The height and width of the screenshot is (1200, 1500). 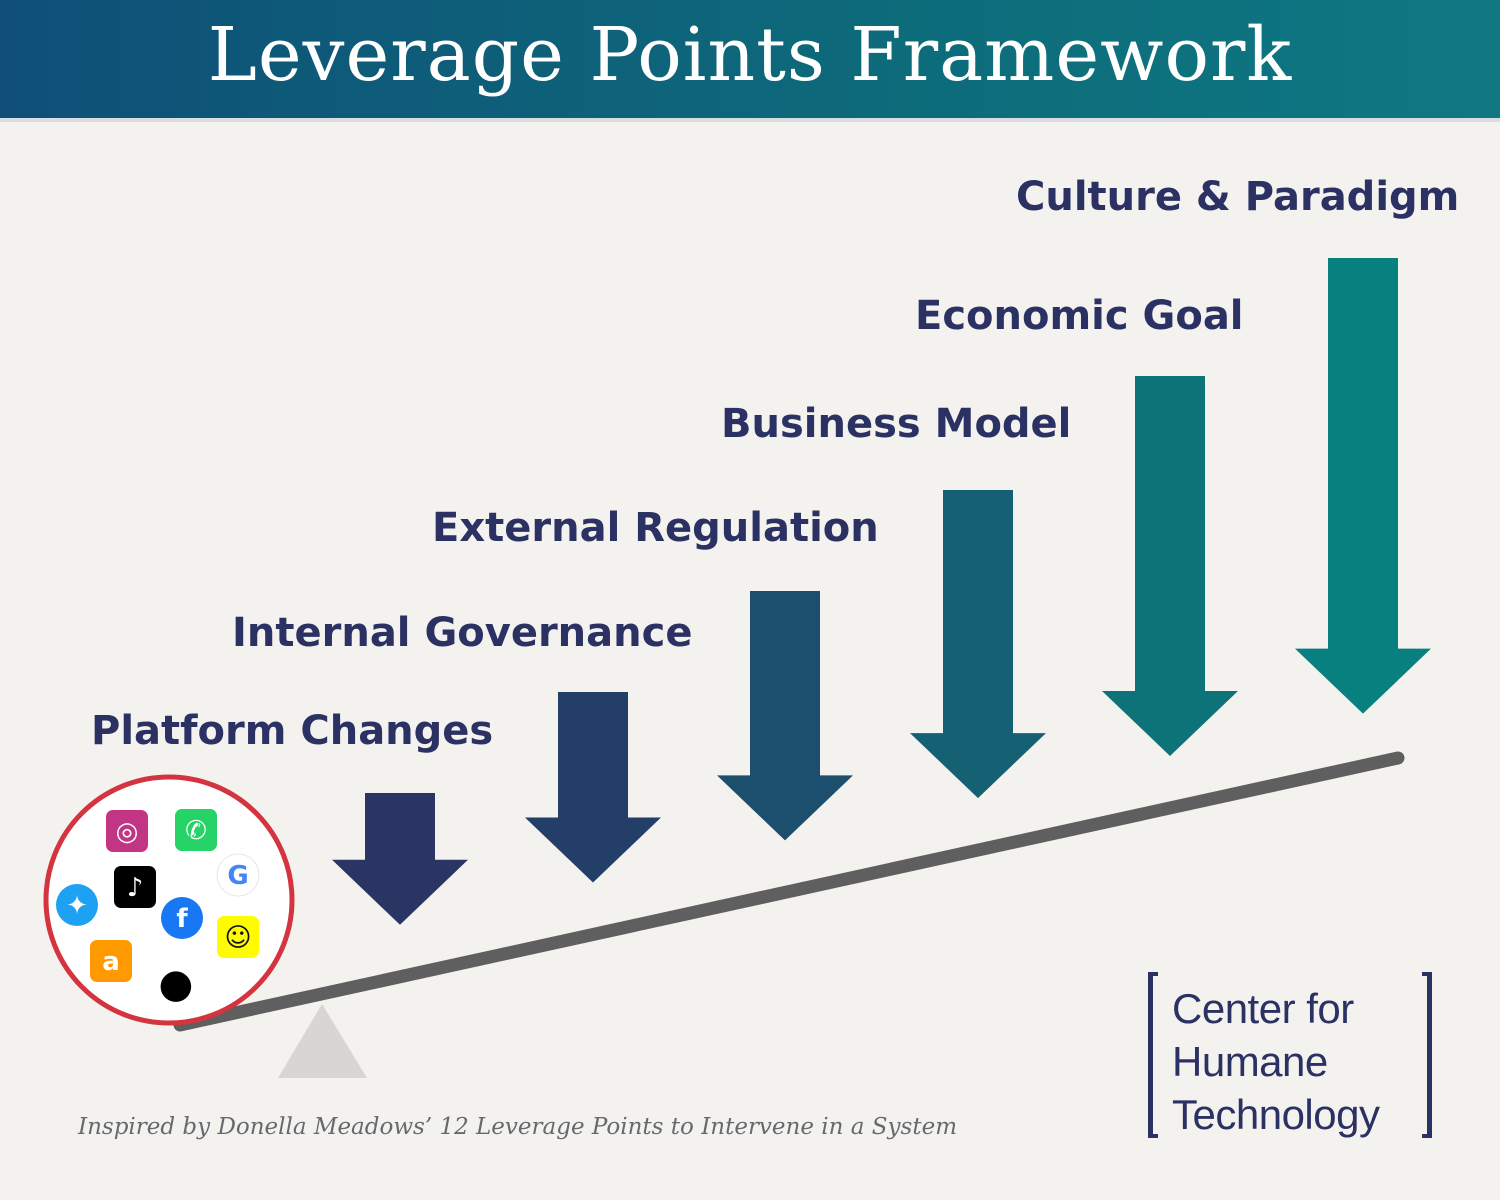 I want to click on logo-line-3: Technology, so click(x=1276, y=1114).